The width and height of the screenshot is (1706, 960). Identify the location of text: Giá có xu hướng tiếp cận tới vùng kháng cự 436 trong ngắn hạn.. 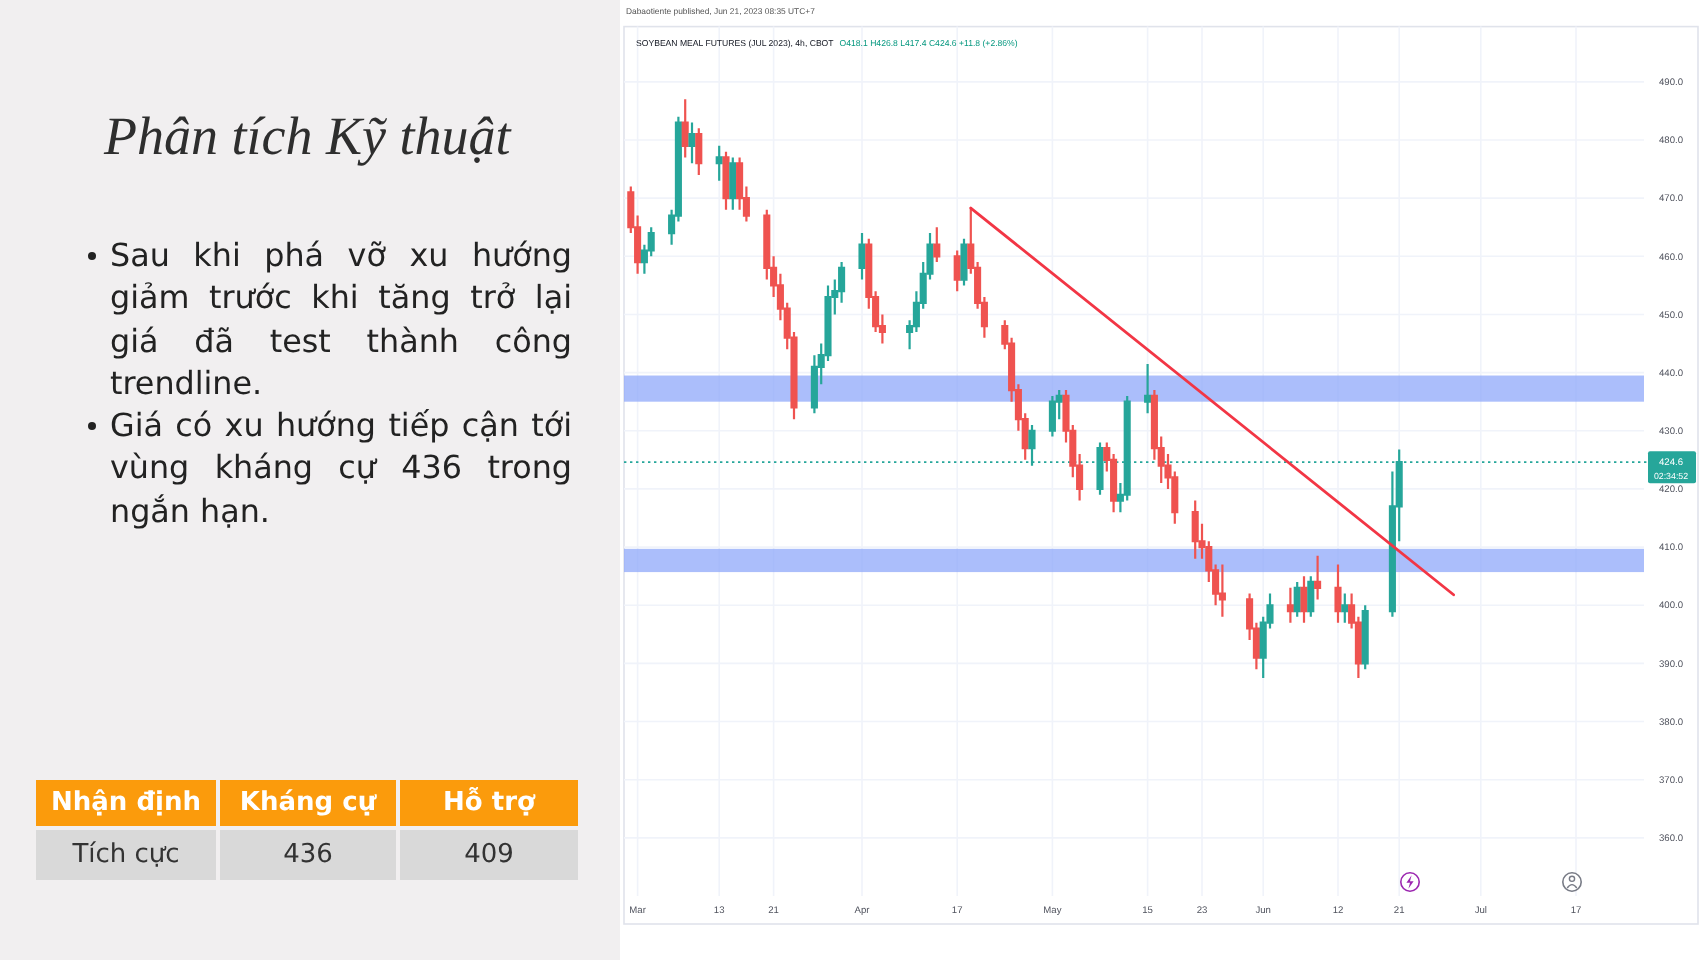
(341, 468).